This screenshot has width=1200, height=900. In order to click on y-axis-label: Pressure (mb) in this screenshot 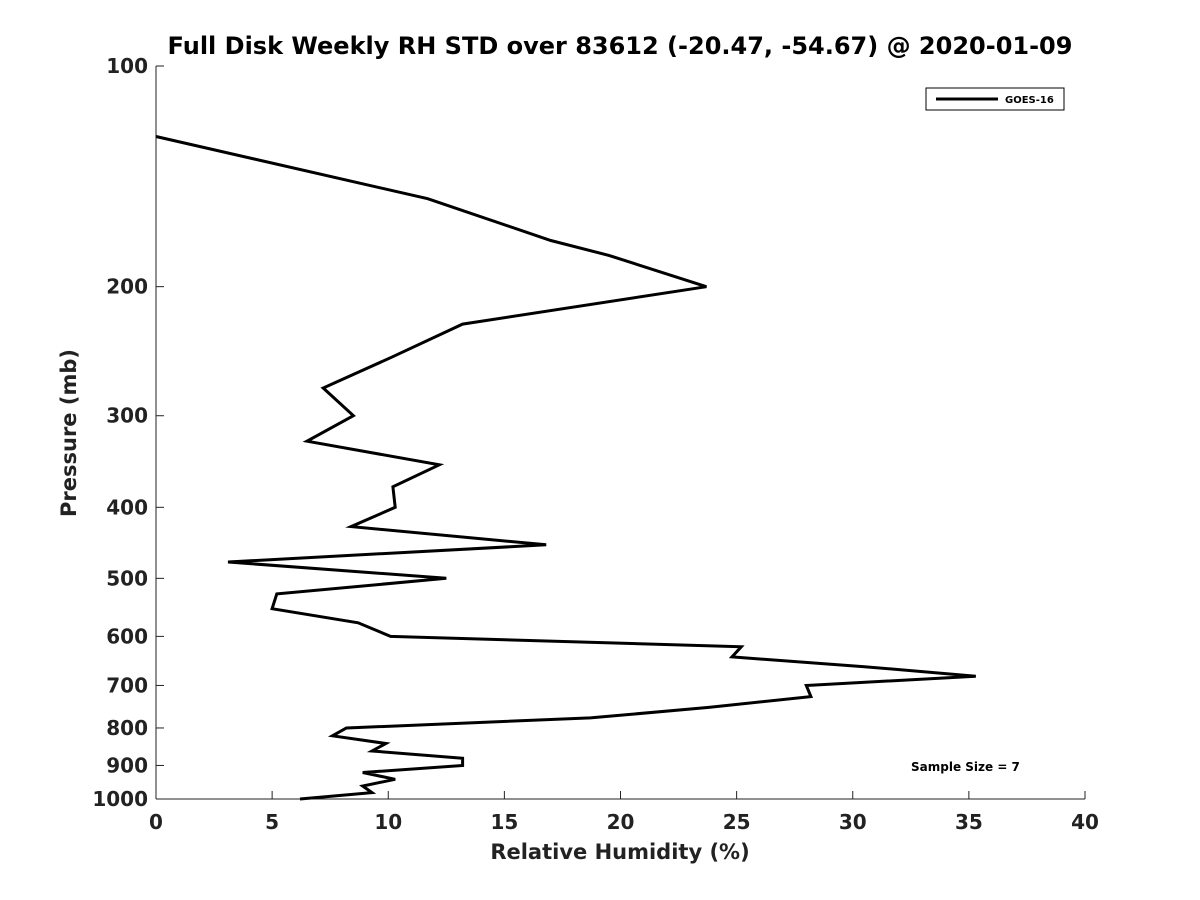, I will do `click(69, 433)`.